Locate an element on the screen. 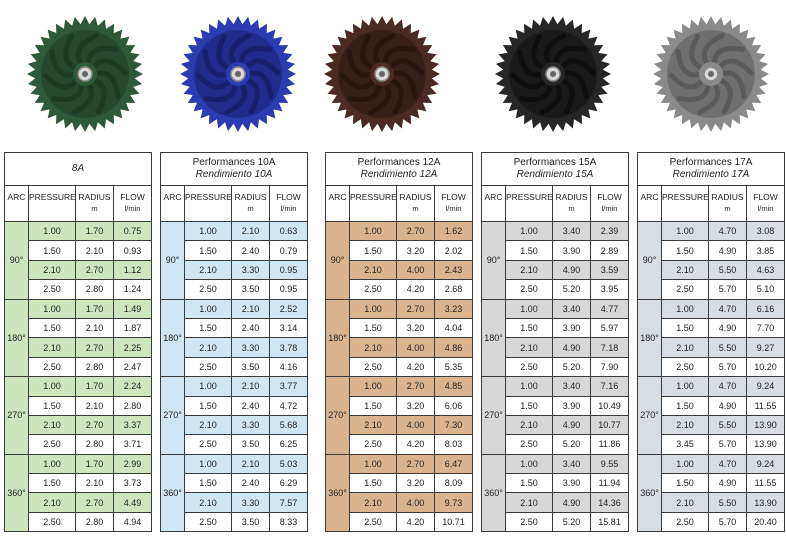  table-row: 2.10 4.90 10.77 is located at coordinates (556, 425).